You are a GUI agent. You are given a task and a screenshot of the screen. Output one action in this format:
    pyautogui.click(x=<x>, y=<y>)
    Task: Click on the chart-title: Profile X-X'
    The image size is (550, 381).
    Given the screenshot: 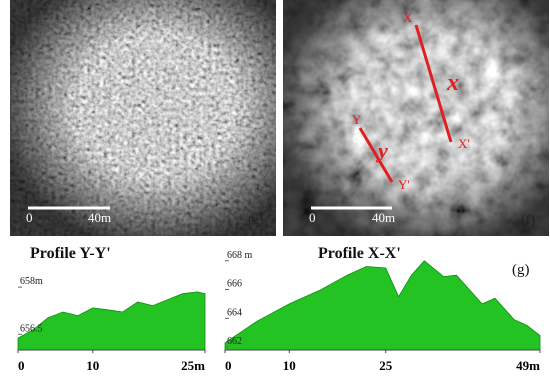 What is the action you would take?
    pyautogui.click(x=359, y=253)
    